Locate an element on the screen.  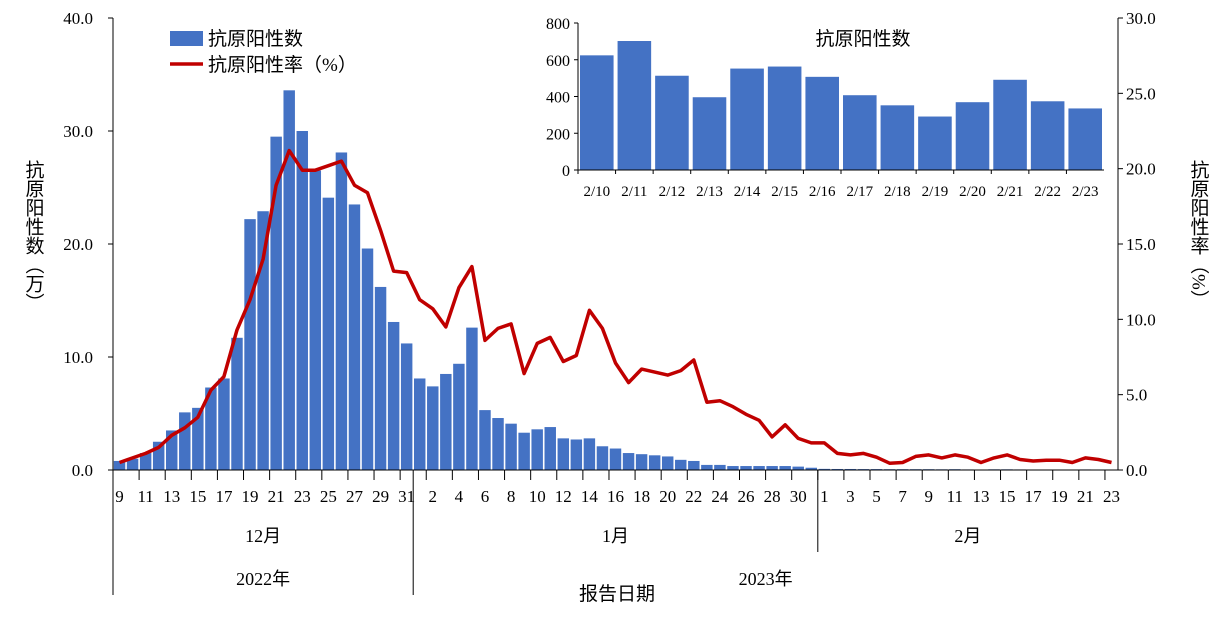
inset-x-tick-label: 2/10 is located at coordinates (596, 192).